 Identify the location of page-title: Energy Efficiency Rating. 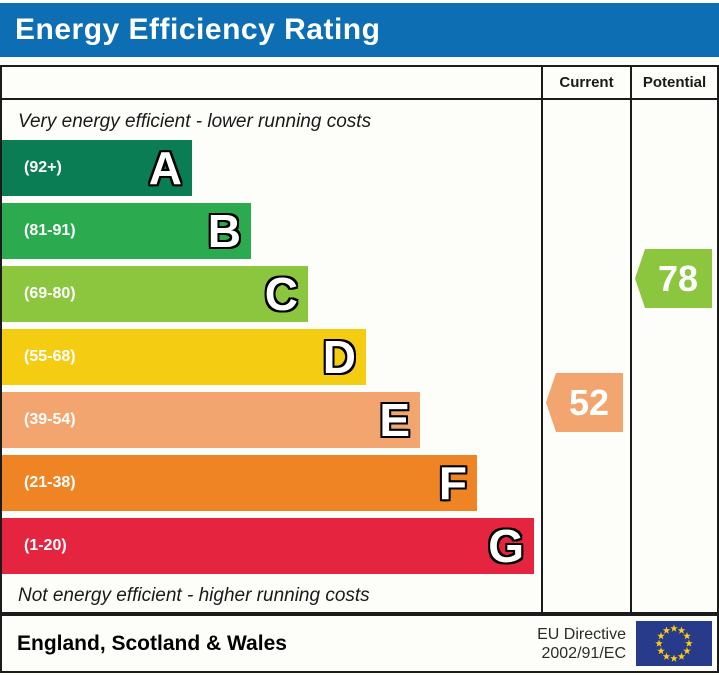
(198, 29).